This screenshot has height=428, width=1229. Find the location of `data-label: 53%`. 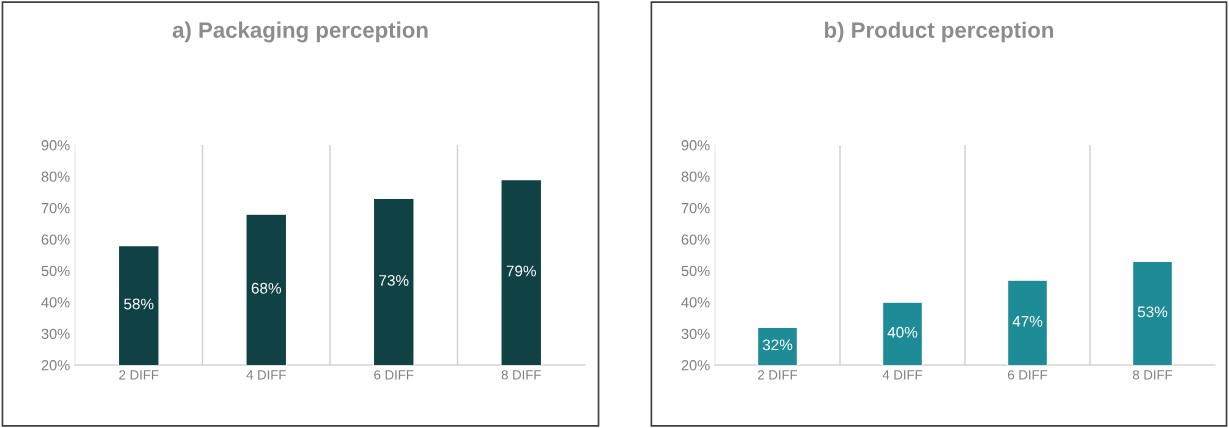

data-label: 53% is located at coordinates (1152, 312).